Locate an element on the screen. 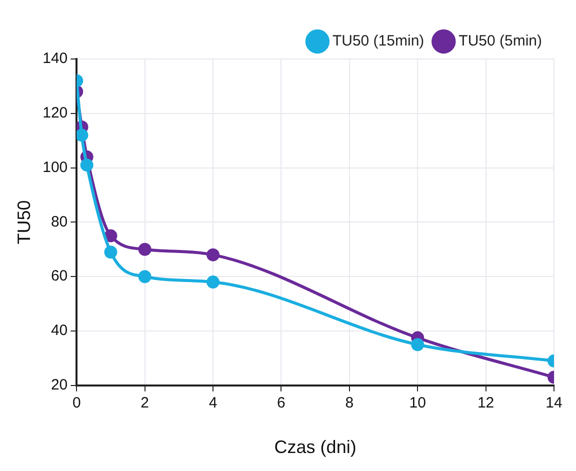 This screenshot has width=576, height=471. x-tick-label: 12 is located at coordinates (485, 403).